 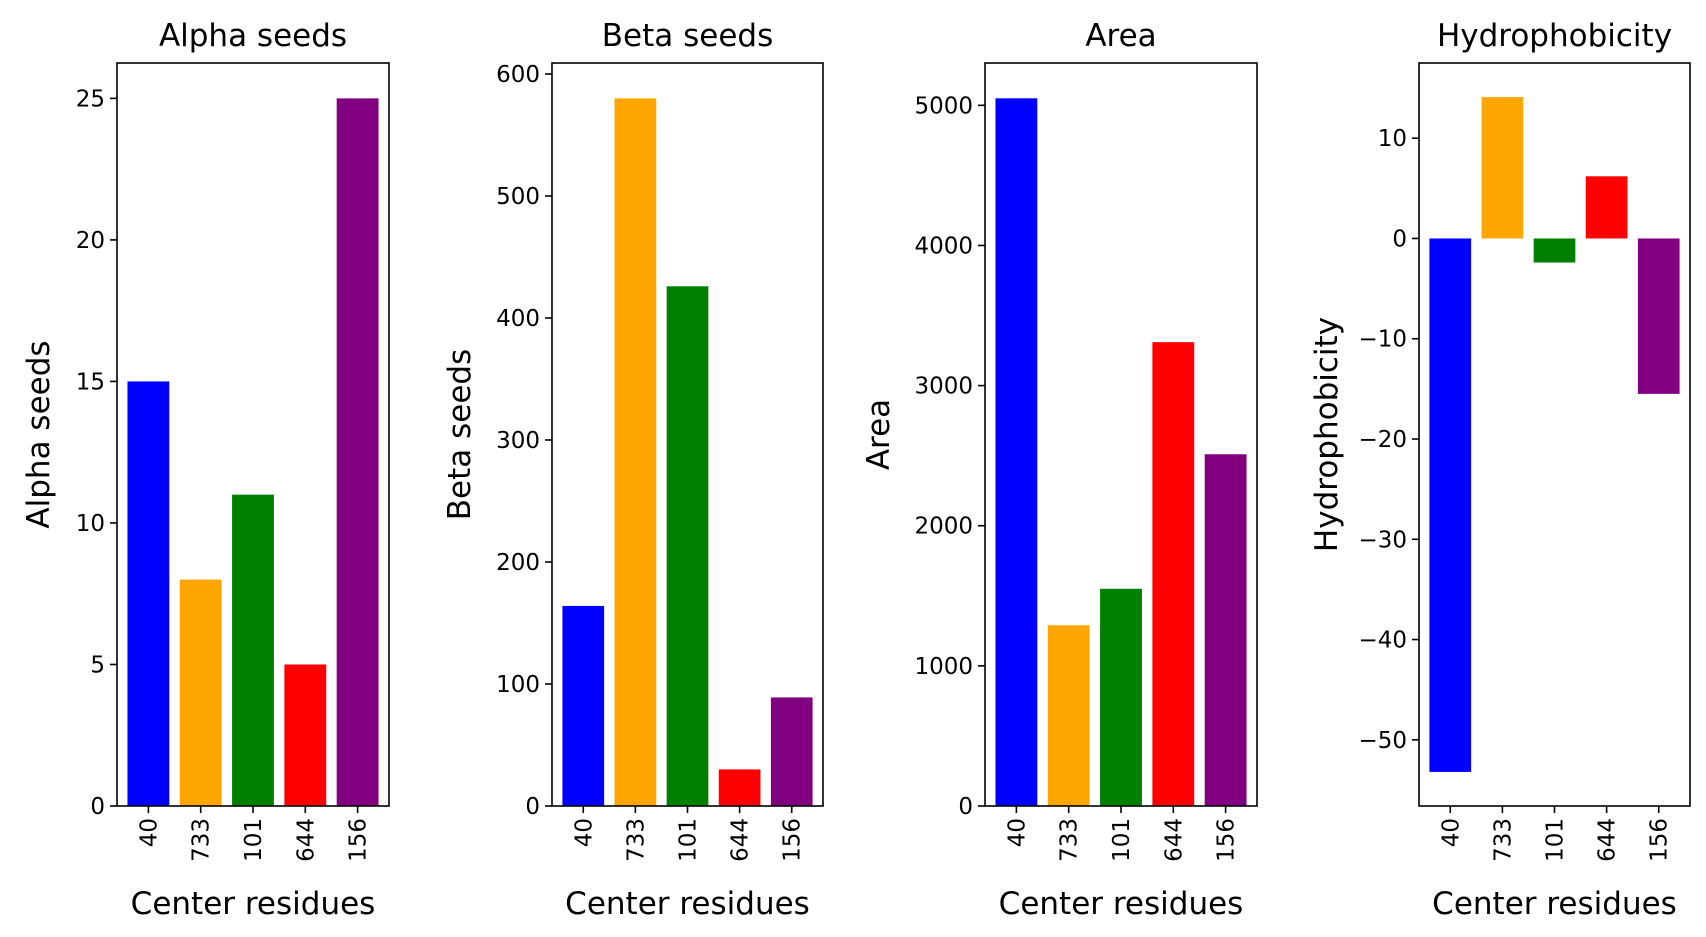 I want to click on chart-title: Beta seeds, so click(x=687, y=36).